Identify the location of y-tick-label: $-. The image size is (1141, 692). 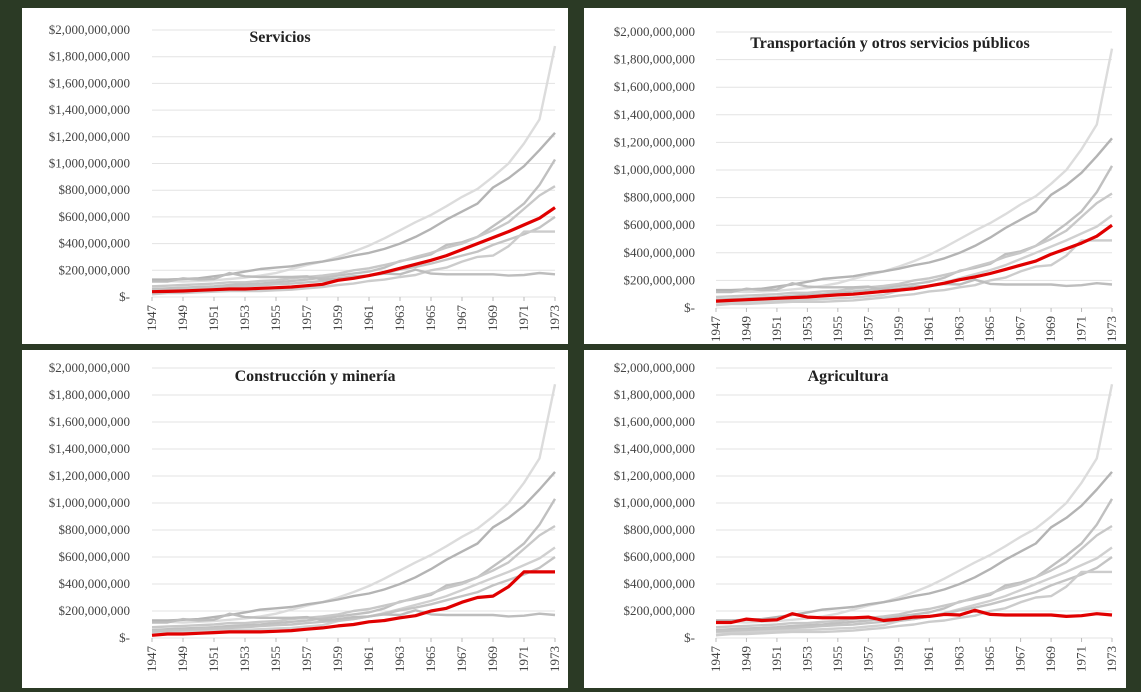
(689, 637).